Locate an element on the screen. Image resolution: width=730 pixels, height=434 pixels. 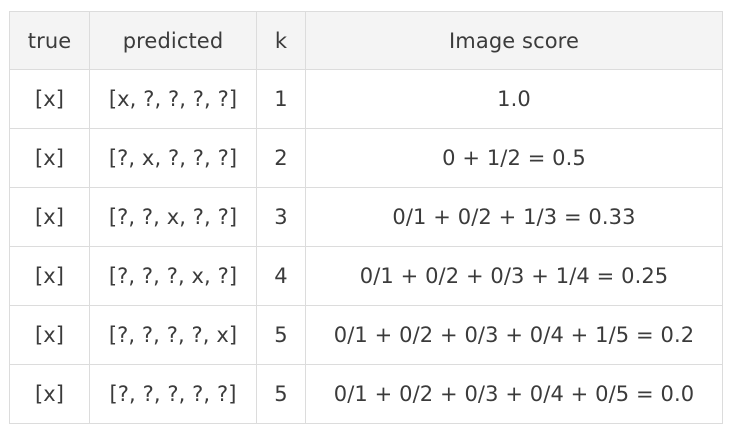
table-header: true predicted k Image score is located at coordinates (366, 40).